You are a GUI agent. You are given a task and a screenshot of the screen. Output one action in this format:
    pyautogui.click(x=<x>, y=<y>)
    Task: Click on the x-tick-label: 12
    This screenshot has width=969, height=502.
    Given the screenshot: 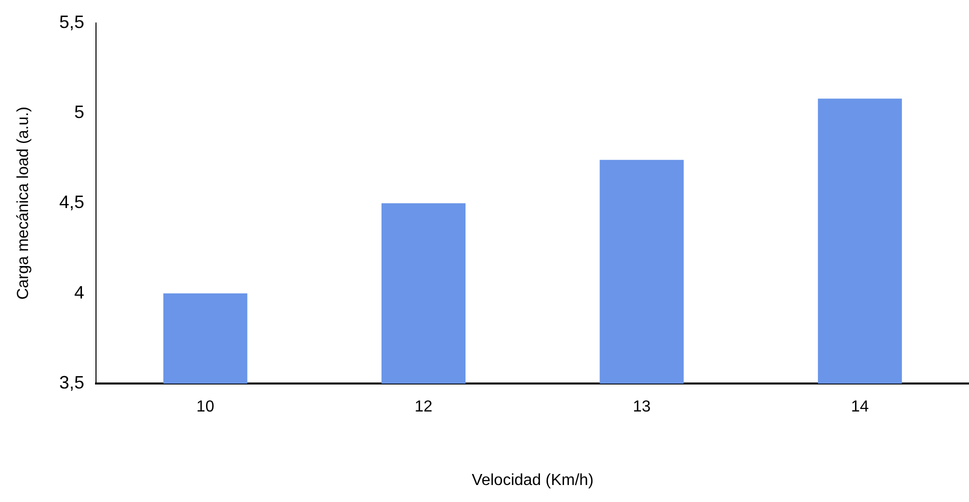 What is the action you would take?
    pyautogui.click(x=423, y=407)
    